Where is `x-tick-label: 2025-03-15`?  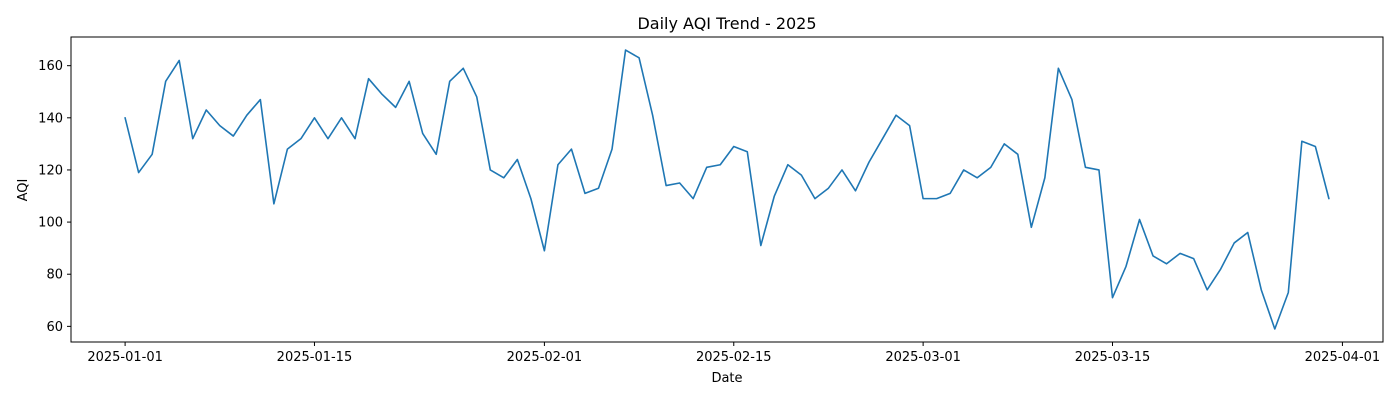
x-tick-label: 2025-03-15 is located at coordinates (1113, 357).